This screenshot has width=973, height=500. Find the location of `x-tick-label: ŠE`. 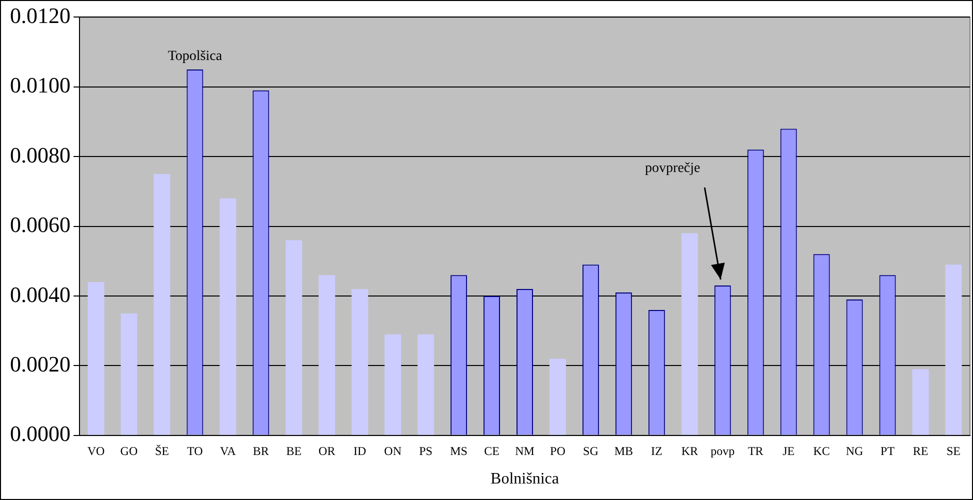

x-tick-label: ŠE is located at coordinates (161, 451).